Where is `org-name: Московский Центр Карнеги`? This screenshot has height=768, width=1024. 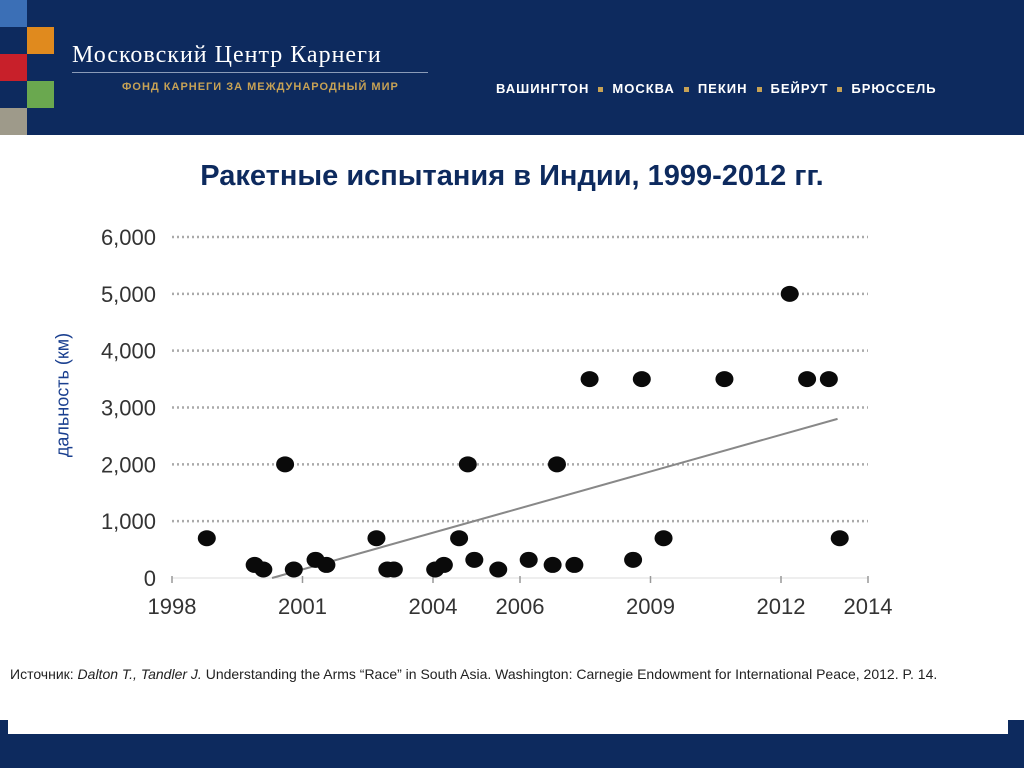 org-name: Московский Центр Карнеги is located at coordinates (227, 55).